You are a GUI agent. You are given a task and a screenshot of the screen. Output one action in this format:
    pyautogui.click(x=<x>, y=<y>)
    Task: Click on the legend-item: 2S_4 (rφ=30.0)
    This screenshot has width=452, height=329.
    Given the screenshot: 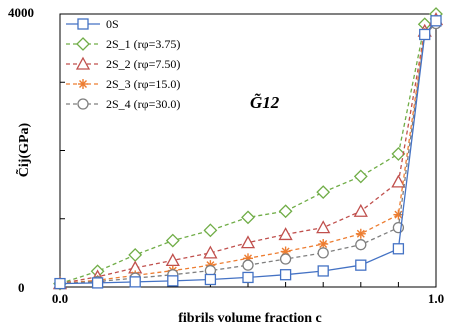 What is the action you would take?
    pyautogui.click(x=123, y=104)
    